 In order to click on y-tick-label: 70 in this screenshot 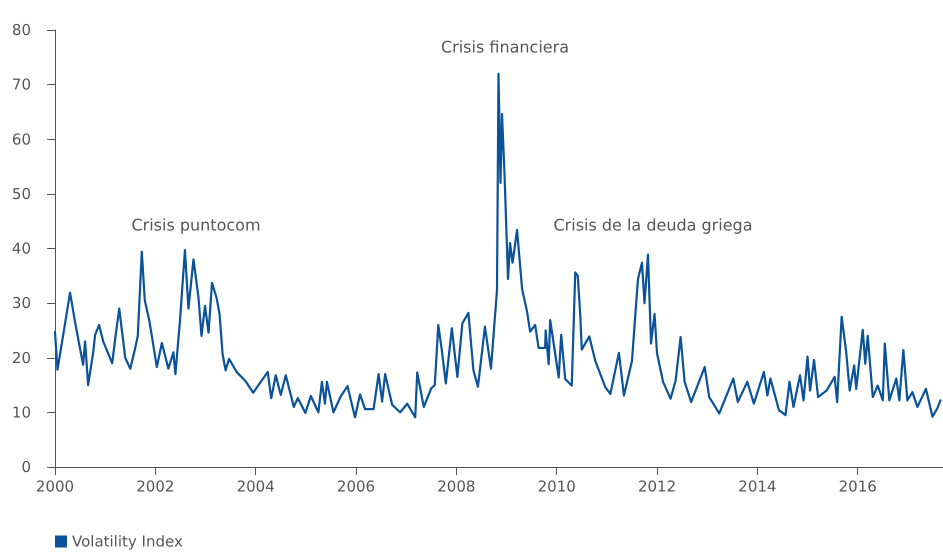, I will do `click(21, 85)`.